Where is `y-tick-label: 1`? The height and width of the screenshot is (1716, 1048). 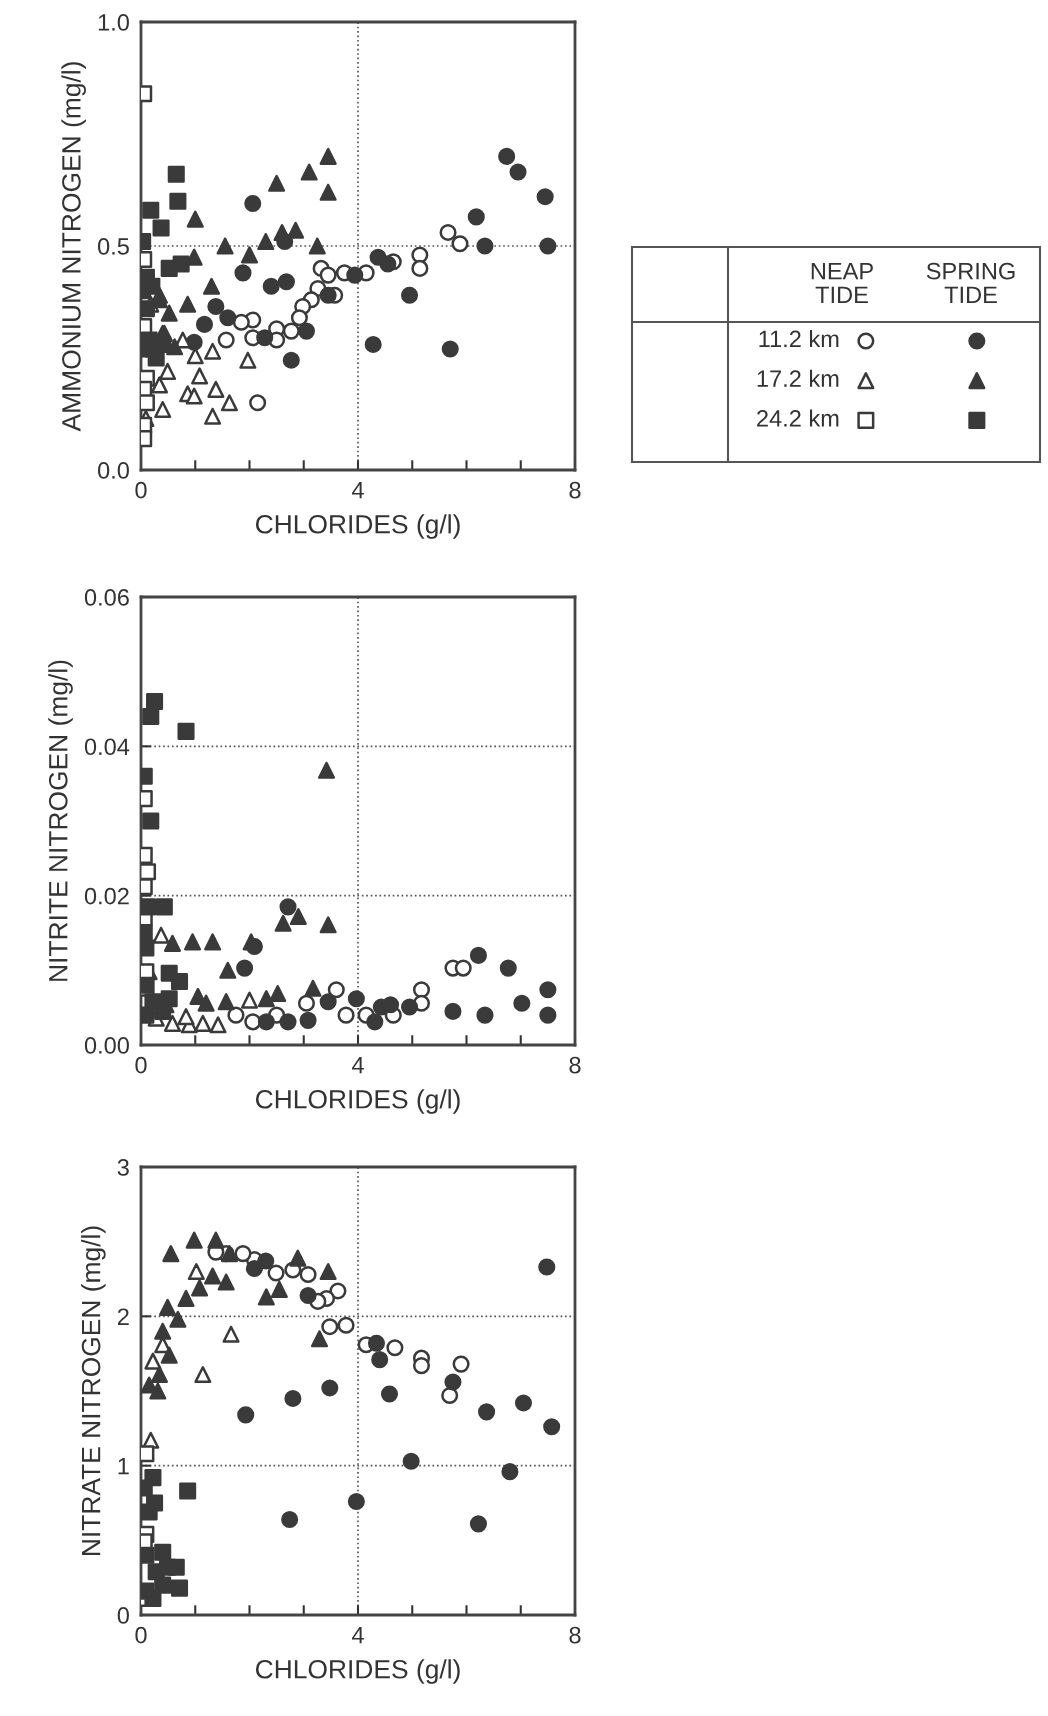 y-tick-label: 1 is located at coordinates (123, 1466).